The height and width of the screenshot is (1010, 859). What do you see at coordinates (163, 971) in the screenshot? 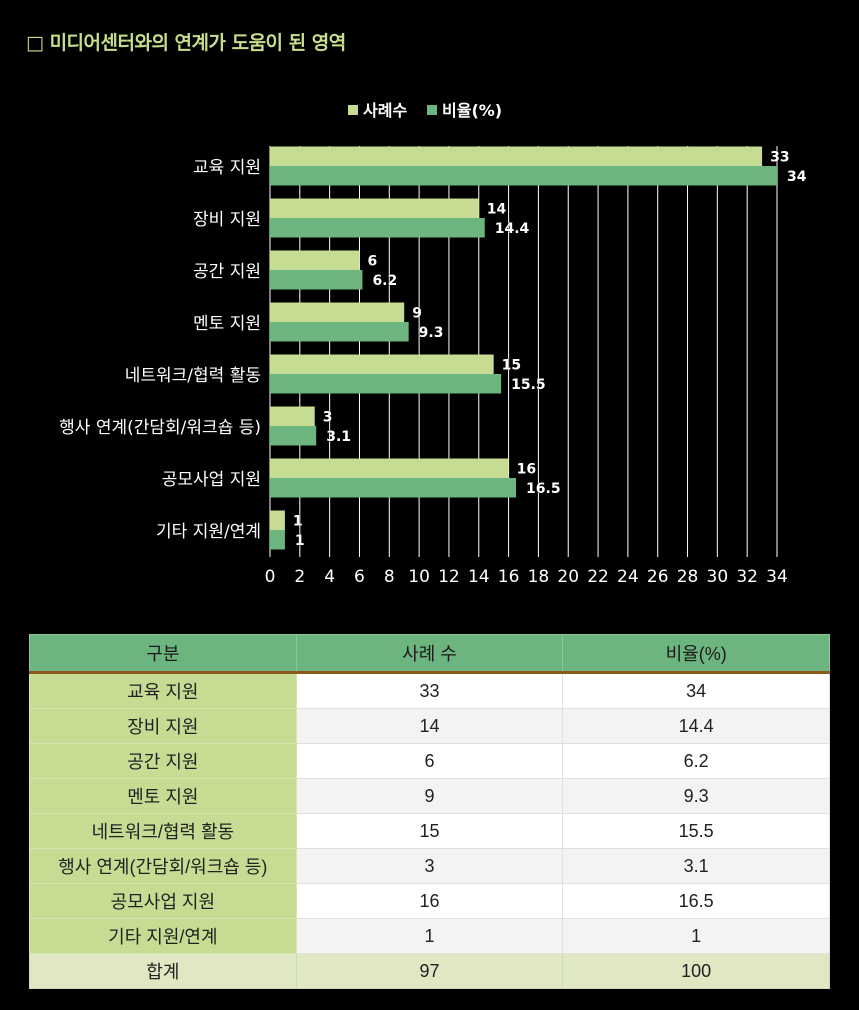
I see `total-label: 합계` at bounding box center [163, 971].